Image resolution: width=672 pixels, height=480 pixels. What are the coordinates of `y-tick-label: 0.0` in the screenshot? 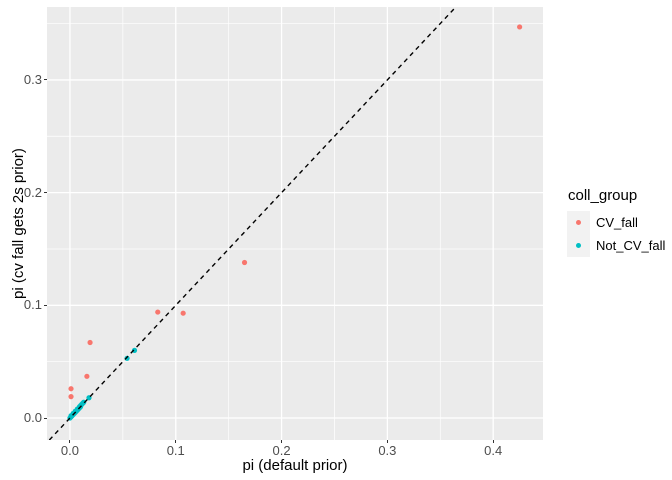 It's located at (32, 418).